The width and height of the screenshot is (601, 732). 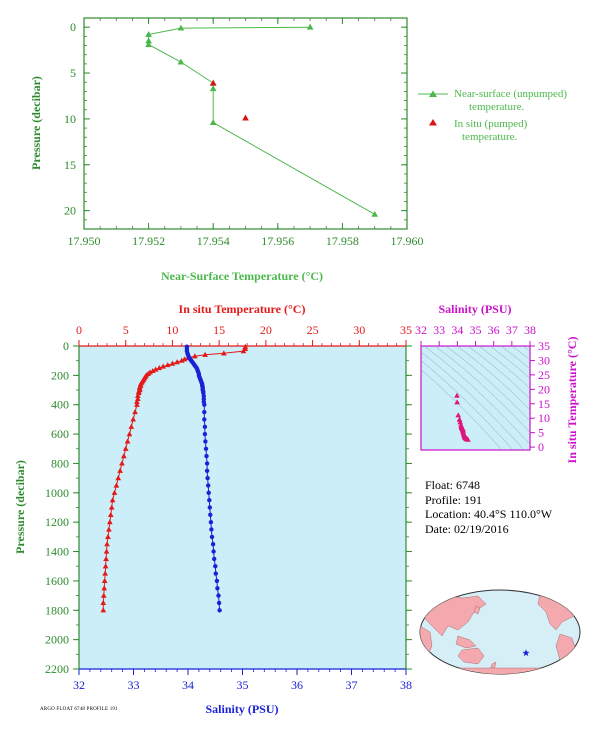 What do you see at coordinates (36, 123) in the screenshot?
I see `near-surface-ylabel: Pressure (decibar)` at bounding box center [36, 123].